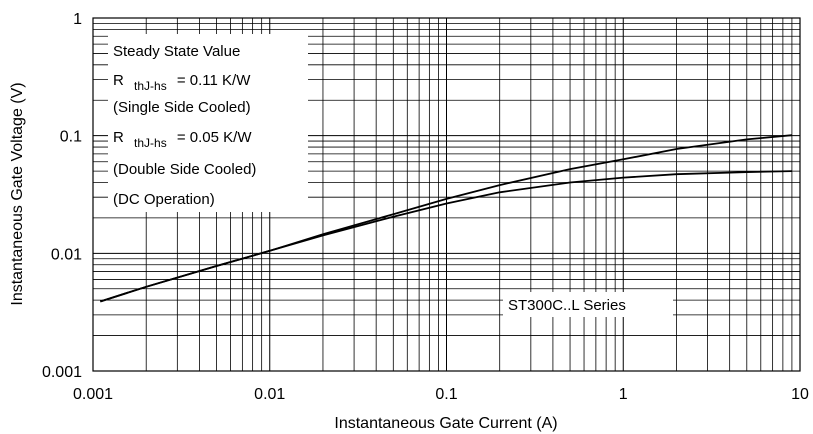 The height and width of the screenshot is (434, 813). I want to click on series-annotation: ST300C..L Series, so click(588, 304).